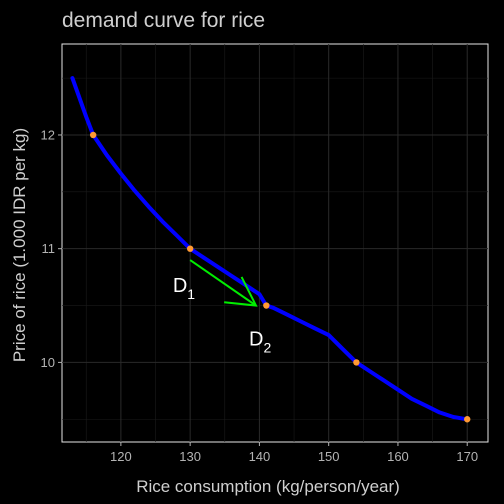 The height and width of the screenshot is (504, 504). Describe the element at coordinates (260, 341) in the screenshot. I see `annotation-label: D2` at that location.